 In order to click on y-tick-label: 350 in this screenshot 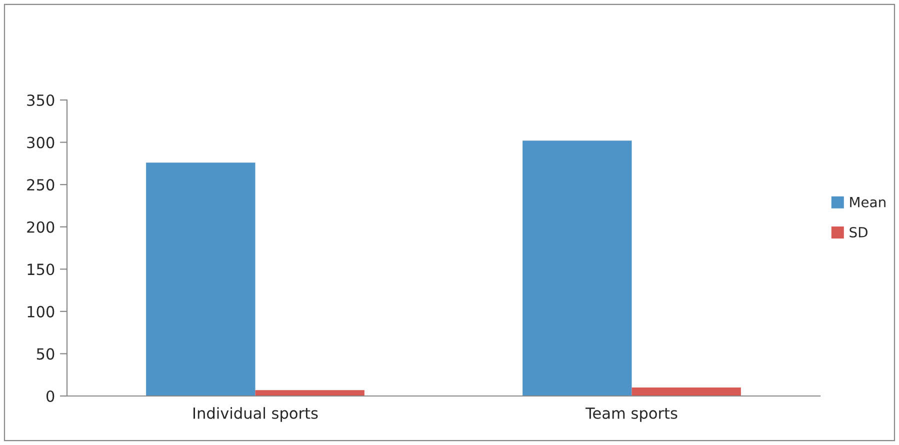, I will do `click(40, 100)`.